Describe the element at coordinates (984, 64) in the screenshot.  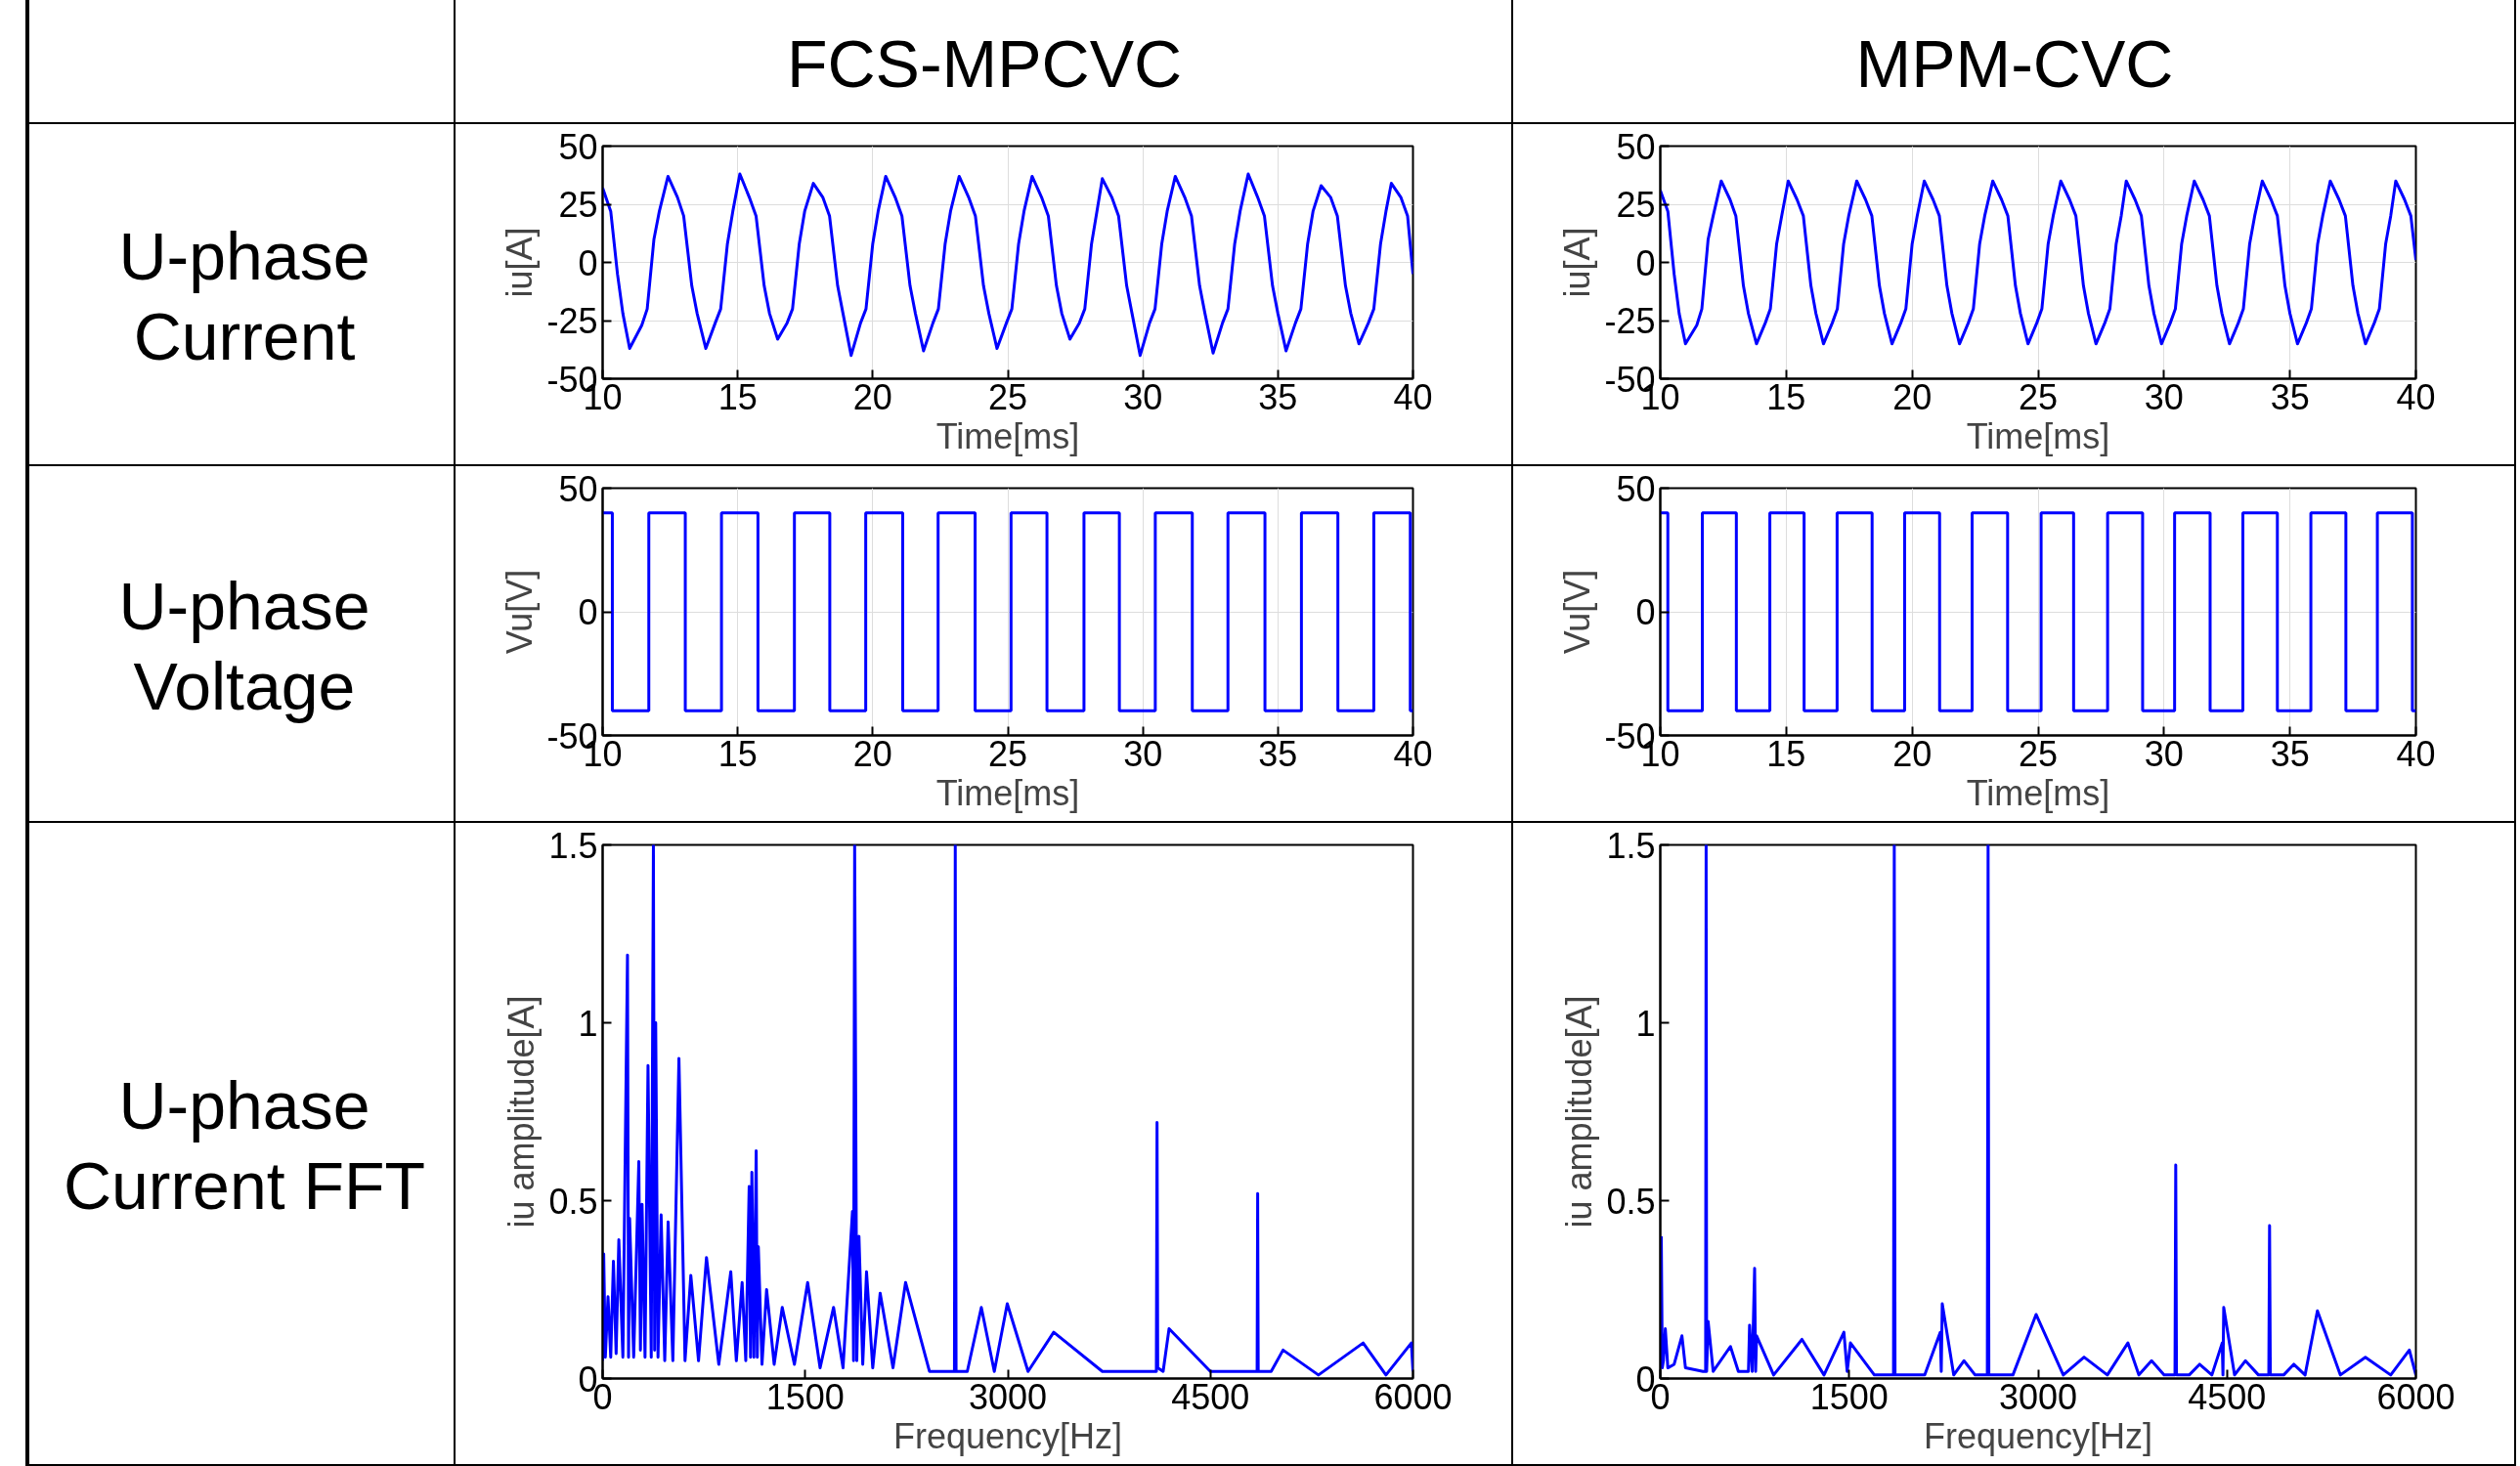
I see `chart-title: FCS-MPCVC` at that location.